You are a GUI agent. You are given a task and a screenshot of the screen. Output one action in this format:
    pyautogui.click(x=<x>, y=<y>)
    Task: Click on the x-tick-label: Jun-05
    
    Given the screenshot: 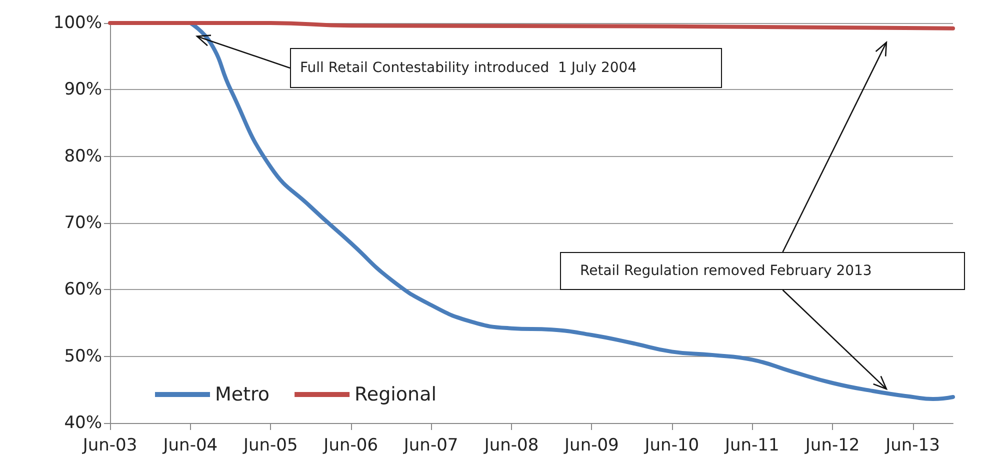 What is the action you would take?
    pyautogui.click(x=270, y=446)
    